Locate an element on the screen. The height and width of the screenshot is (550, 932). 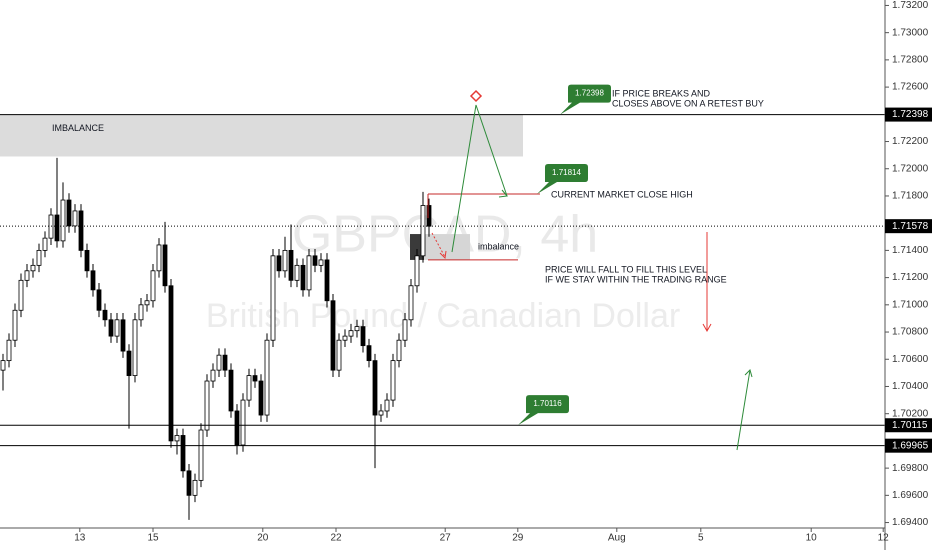
y-tick-label: 1.70400 is located at coordinates (910, 386).